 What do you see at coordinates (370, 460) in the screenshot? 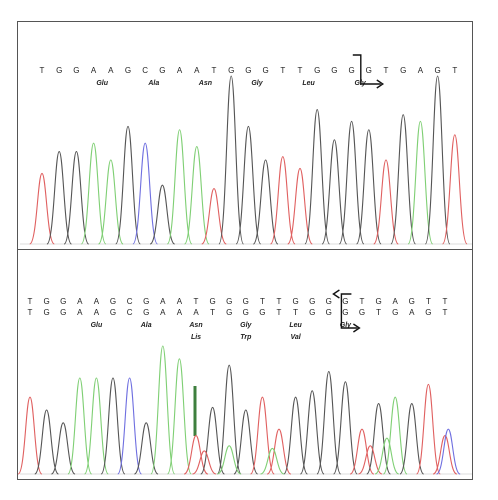
I see `secondary-peak-T` at bounding box center [370, 460].